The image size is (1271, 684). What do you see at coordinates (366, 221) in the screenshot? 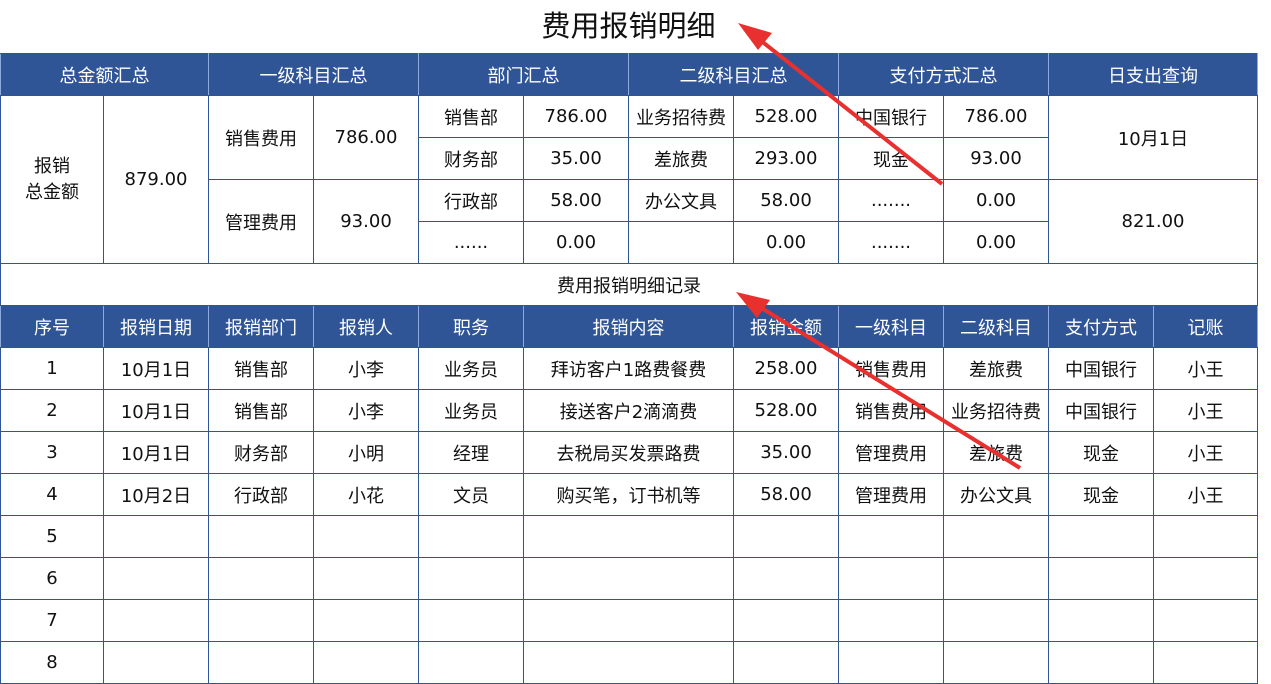
I see `level1-amount: 93.00` at bounding box center [366, 221].